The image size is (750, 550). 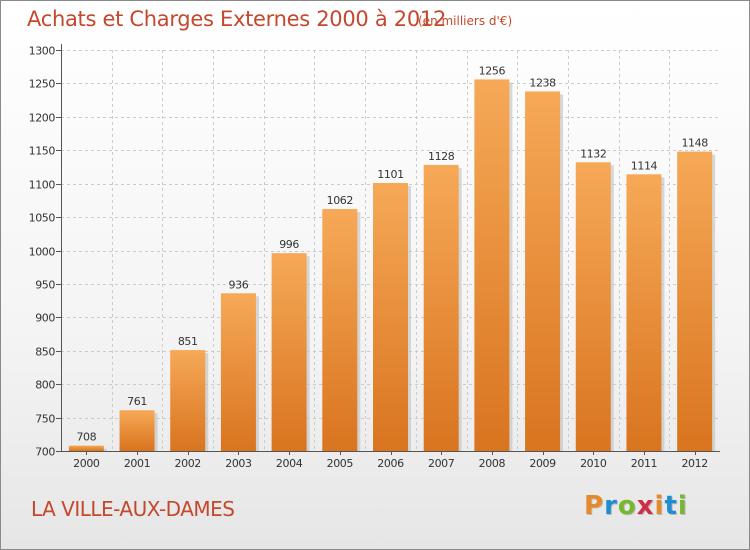 I want to click on data-label: 1062, so click(x=340, y=200).